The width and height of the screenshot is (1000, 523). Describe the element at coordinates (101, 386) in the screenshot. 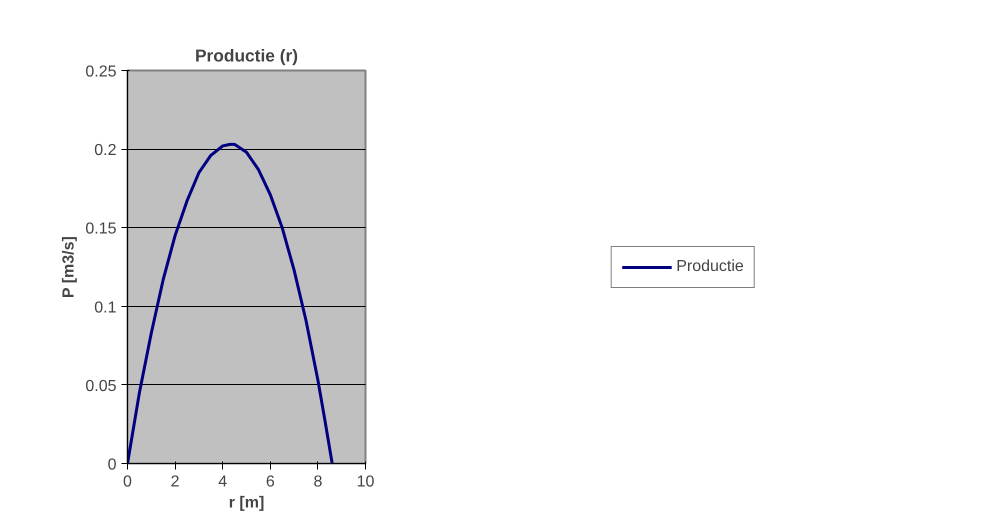

I see `y-tick-label: 0.05` at that location.